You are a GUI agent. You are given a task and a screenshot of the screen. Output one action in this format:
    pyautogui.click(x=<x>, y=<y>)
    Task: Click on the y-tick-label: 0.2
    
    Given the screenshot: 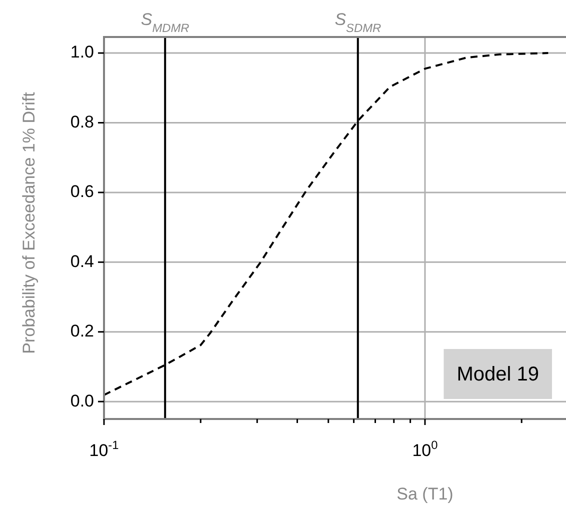 What is the action you would take?
    pyautogui.click(x=82, y=331)
    